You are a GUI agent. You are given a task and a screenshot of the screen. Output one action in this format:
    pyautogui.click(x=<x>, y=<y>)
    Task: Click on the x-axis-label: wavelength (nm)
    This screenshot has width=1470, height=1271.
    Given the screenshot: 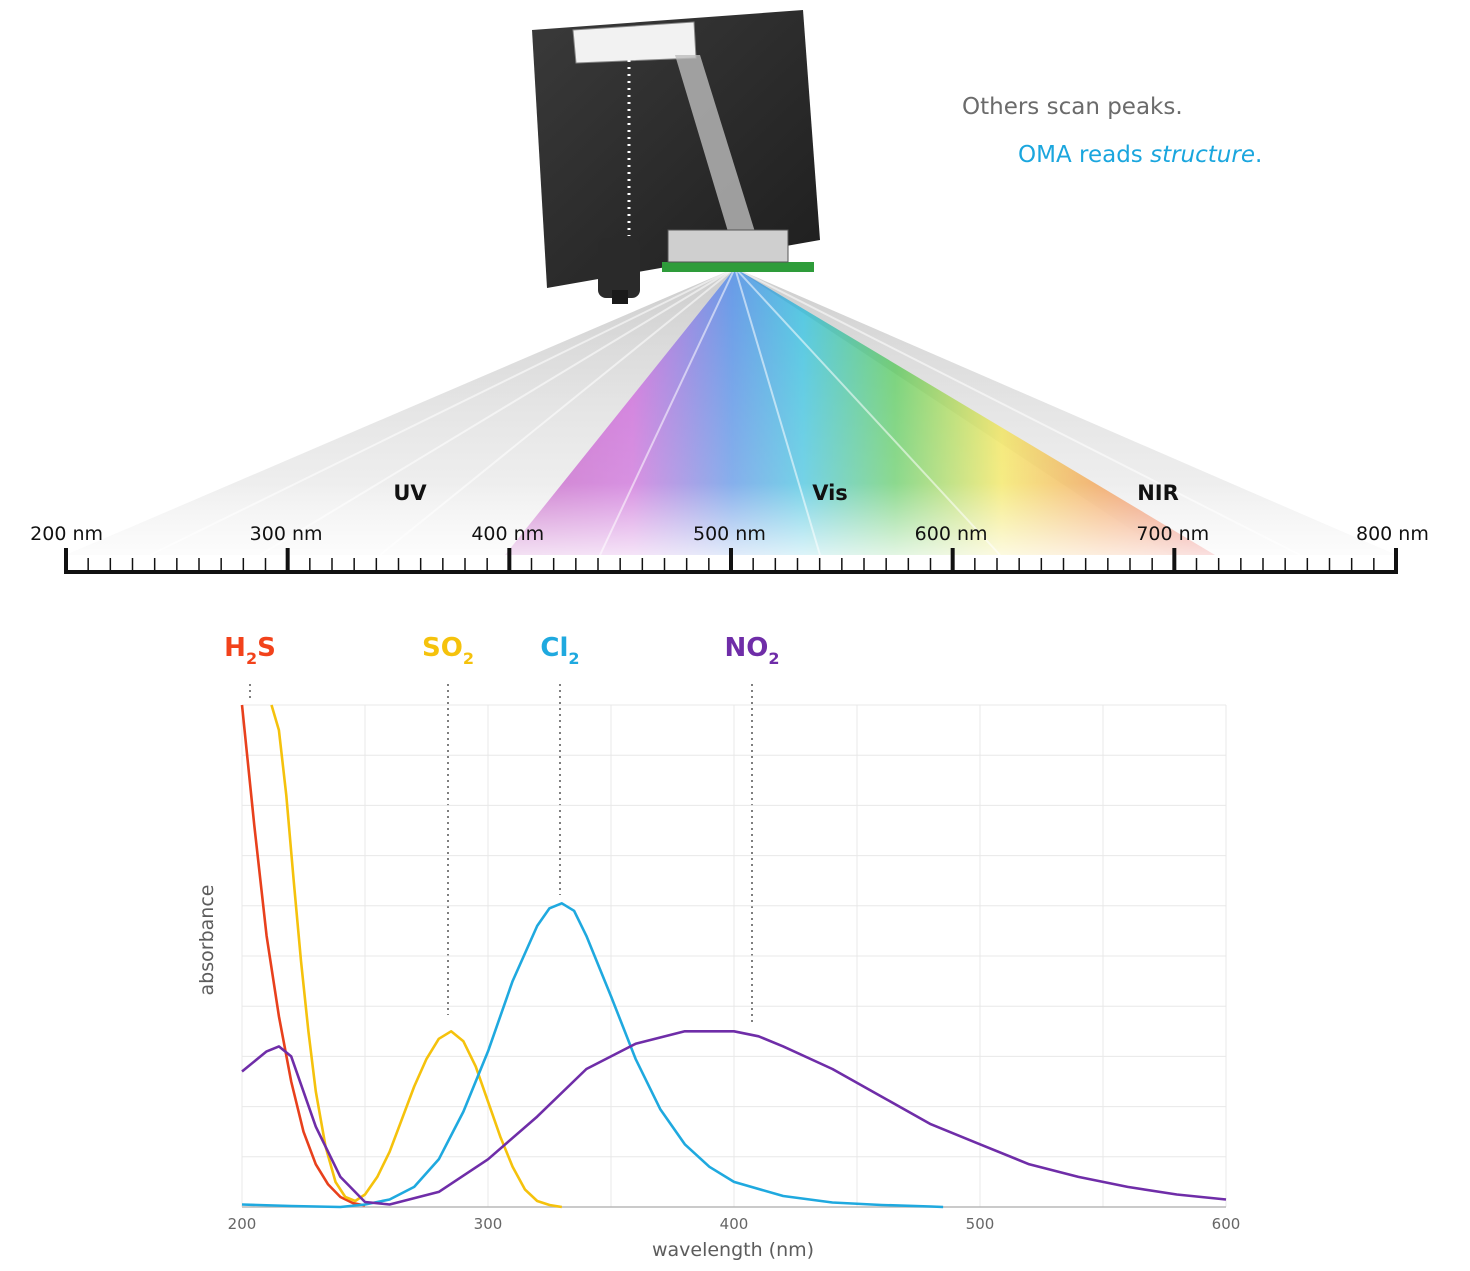 What is the action you would take?
    pyautogui.click(x=733, y=1250)
    